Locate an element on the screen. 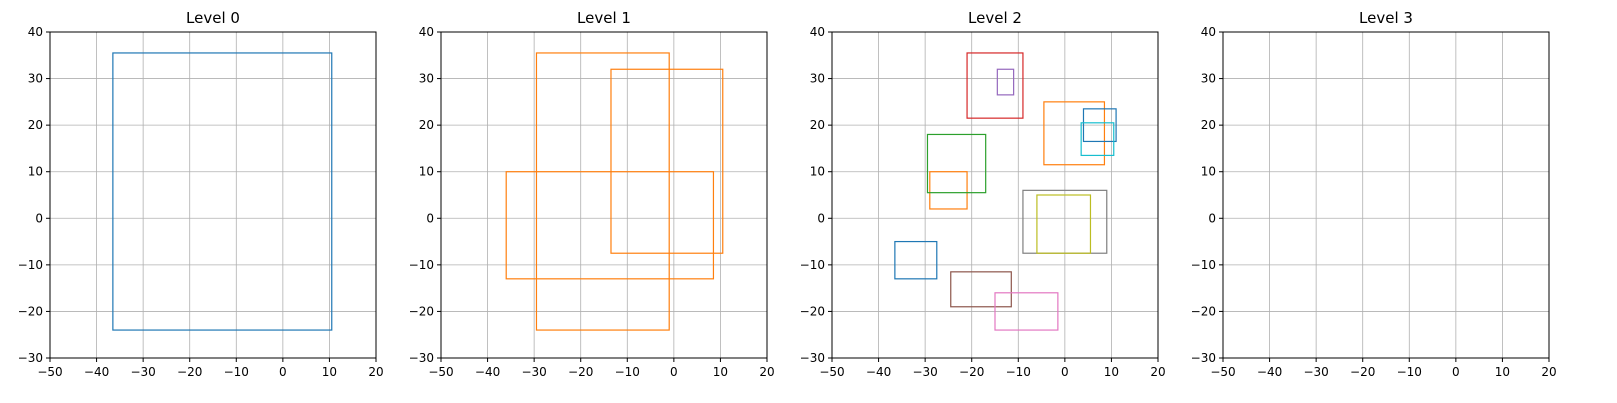  subplot-title: Level 3 is located at coordinates (1386, 18).